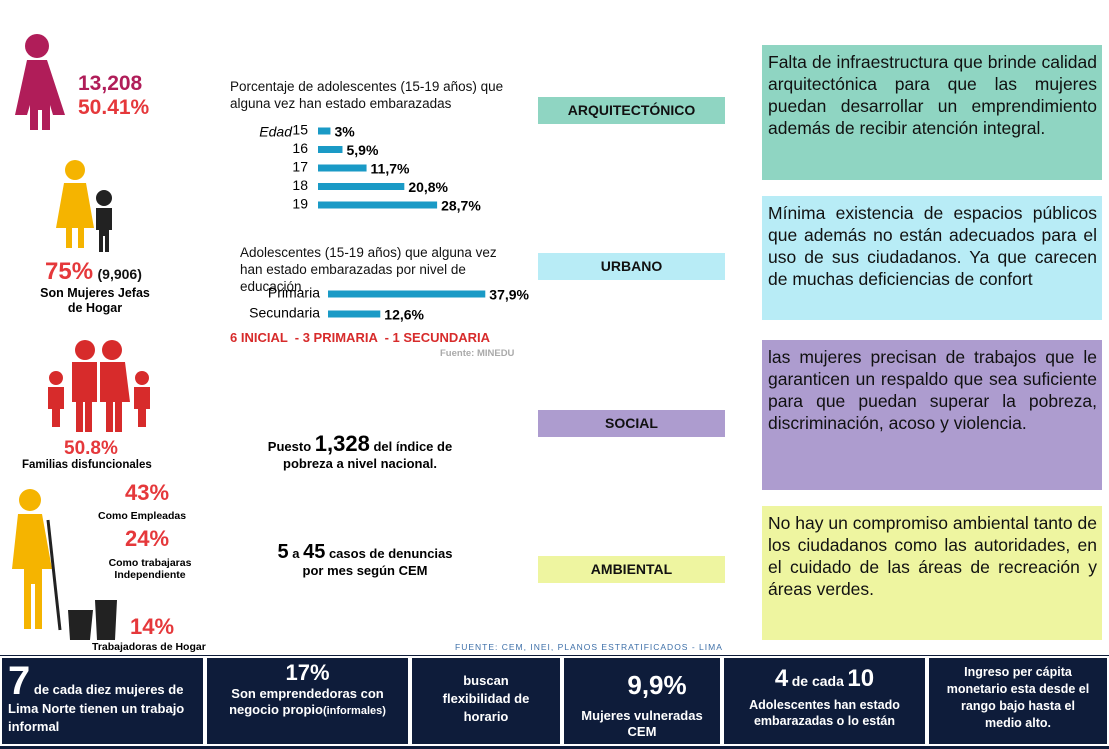 This screenshot has width=1109, height=749. I want to click on value-label: 5,9%, so click(362, 150).